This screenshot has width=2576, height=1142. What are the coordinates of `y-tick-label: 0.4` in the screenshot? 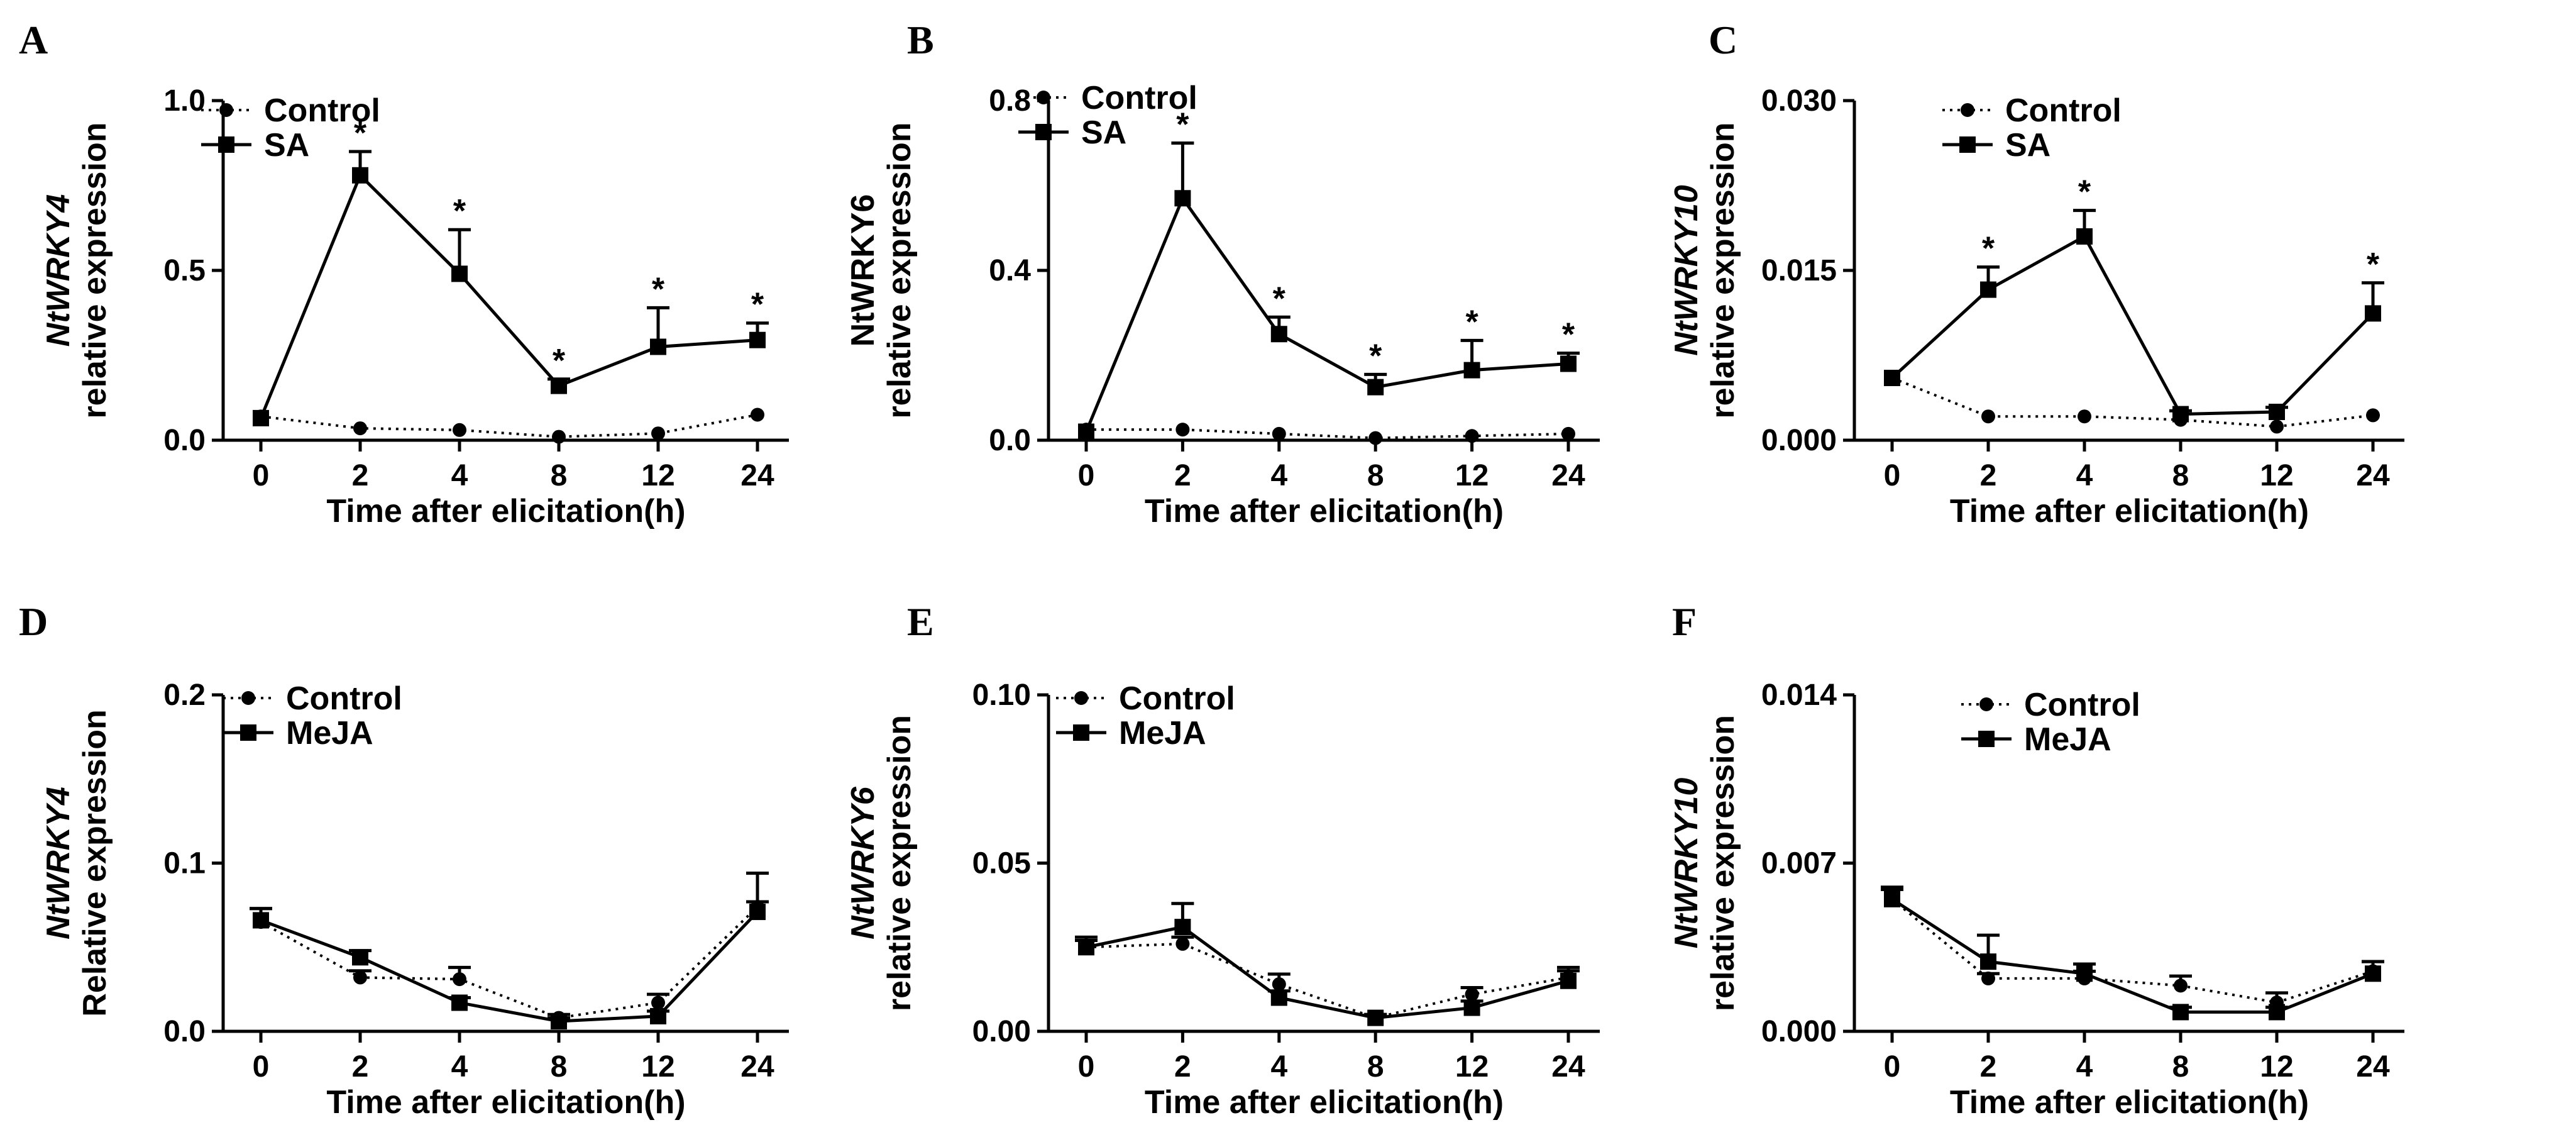 It's located at (1010, 270).